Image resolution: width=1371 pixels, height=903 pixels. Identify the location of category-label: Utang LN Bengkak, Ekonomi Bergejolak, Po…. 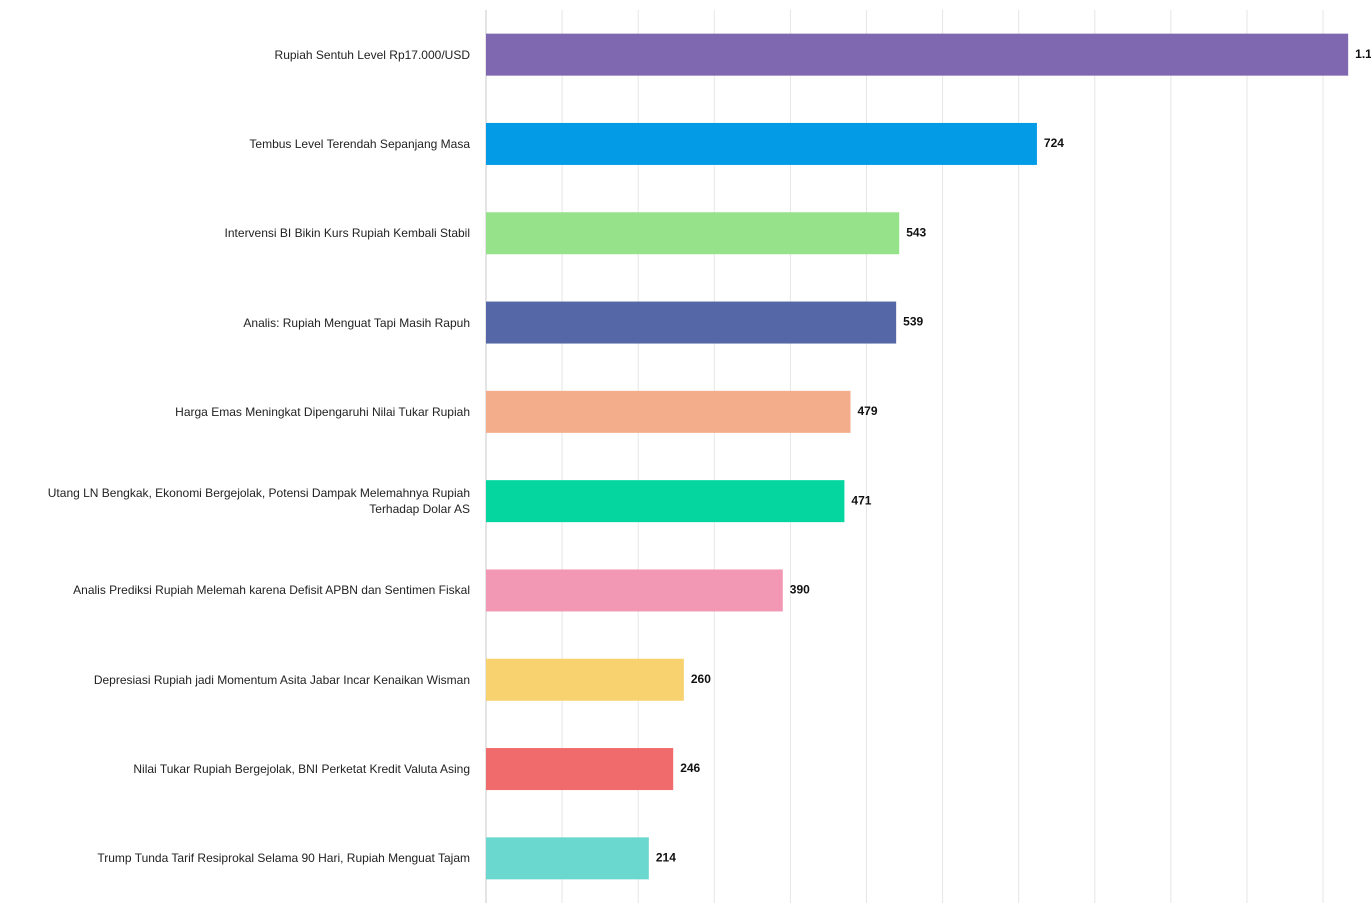
(258, 501).